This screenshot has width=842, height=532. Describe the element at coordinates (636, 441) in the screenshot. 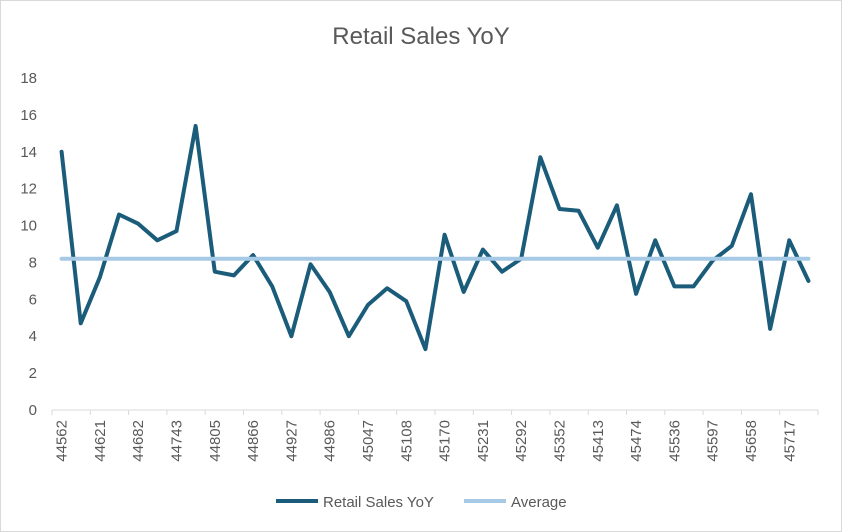

I see `x-tick-label: 45474` at that location.